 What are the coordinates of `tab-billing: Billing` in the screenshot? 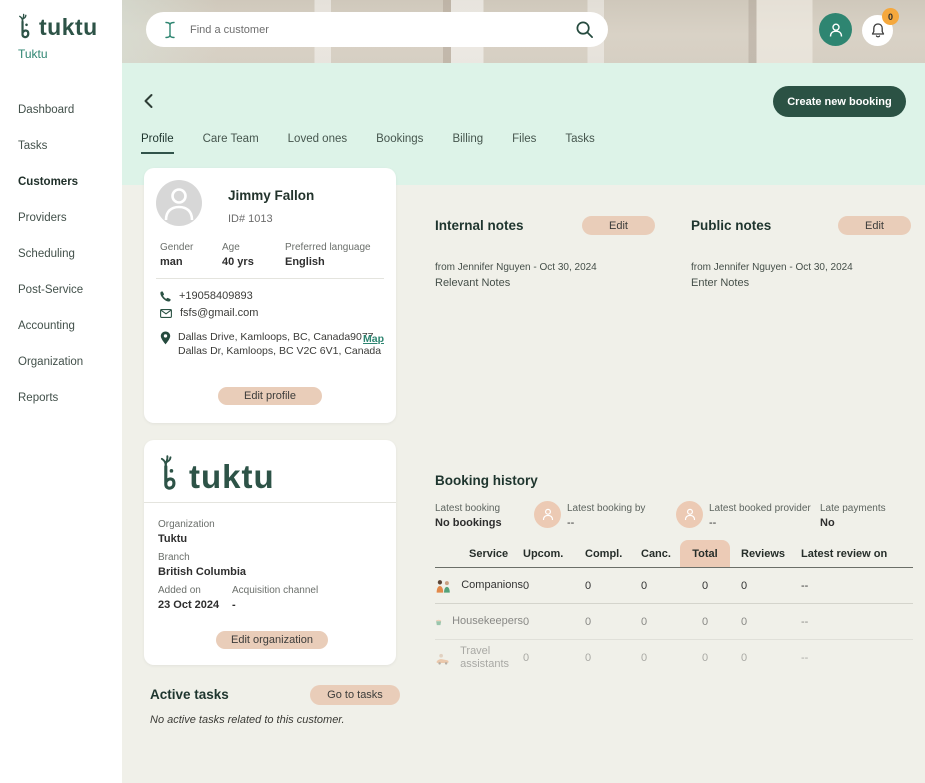 It's located at (468, 139).